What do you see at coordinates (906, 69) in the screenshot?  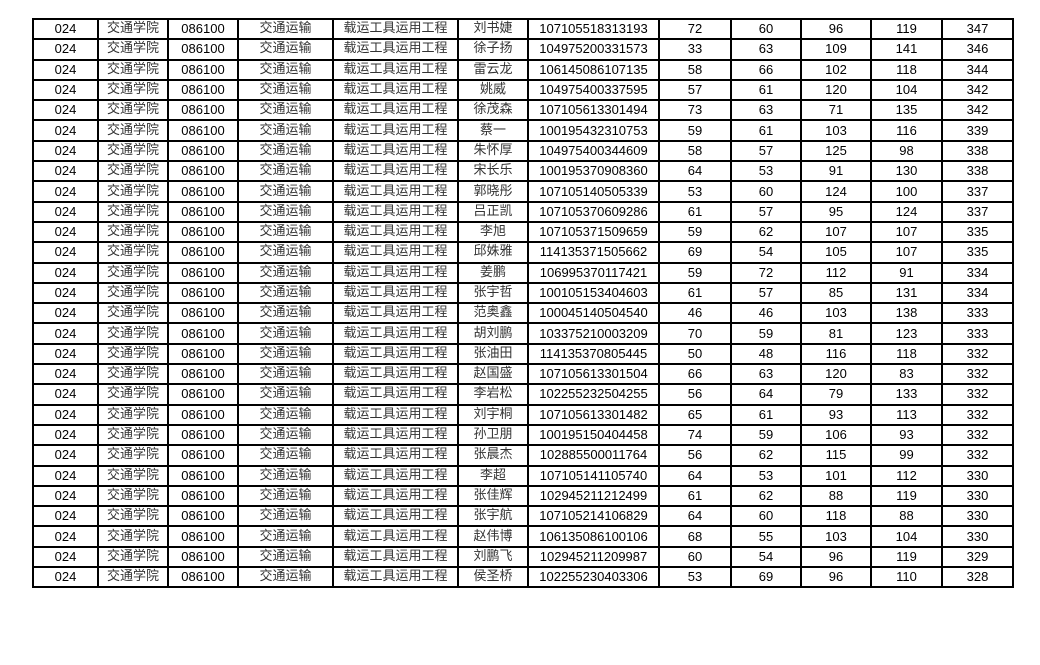 I see `subject2-score-cell: 118` at bounding box center [906, 69].